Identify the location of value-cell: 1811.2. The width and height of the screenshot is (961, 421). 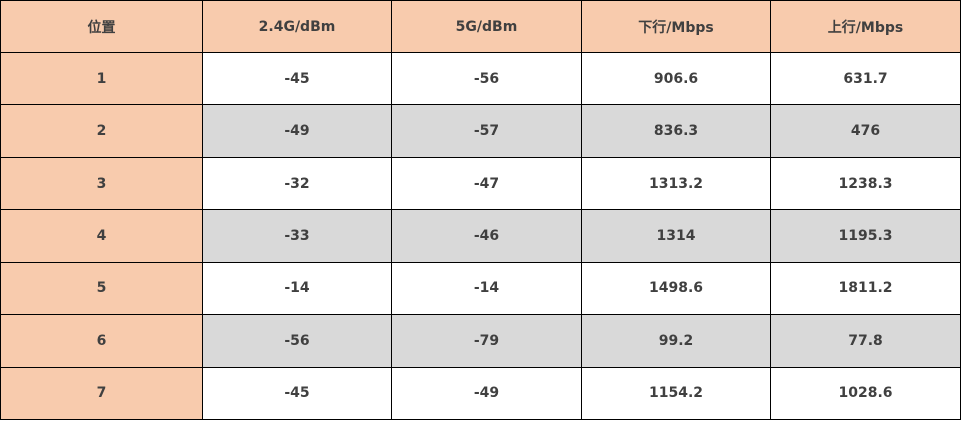
(865, 288).